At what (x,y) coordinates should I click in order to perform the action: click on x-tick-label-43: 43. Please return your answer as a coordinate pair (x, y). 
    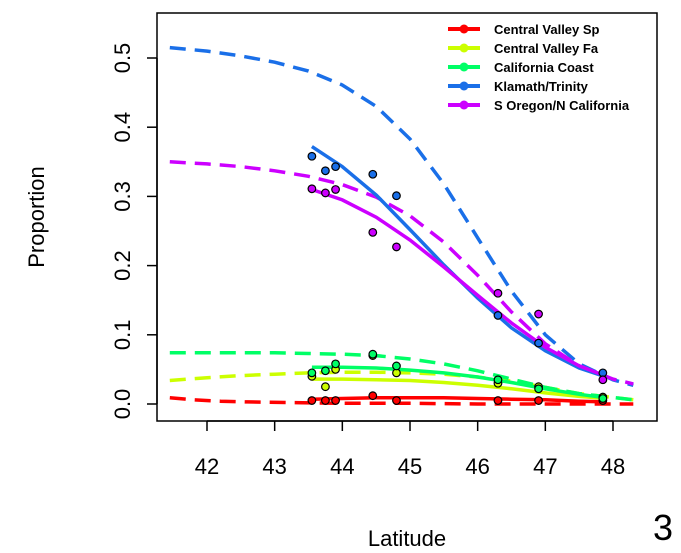
    Looking at the image, I should click on (274, 466).